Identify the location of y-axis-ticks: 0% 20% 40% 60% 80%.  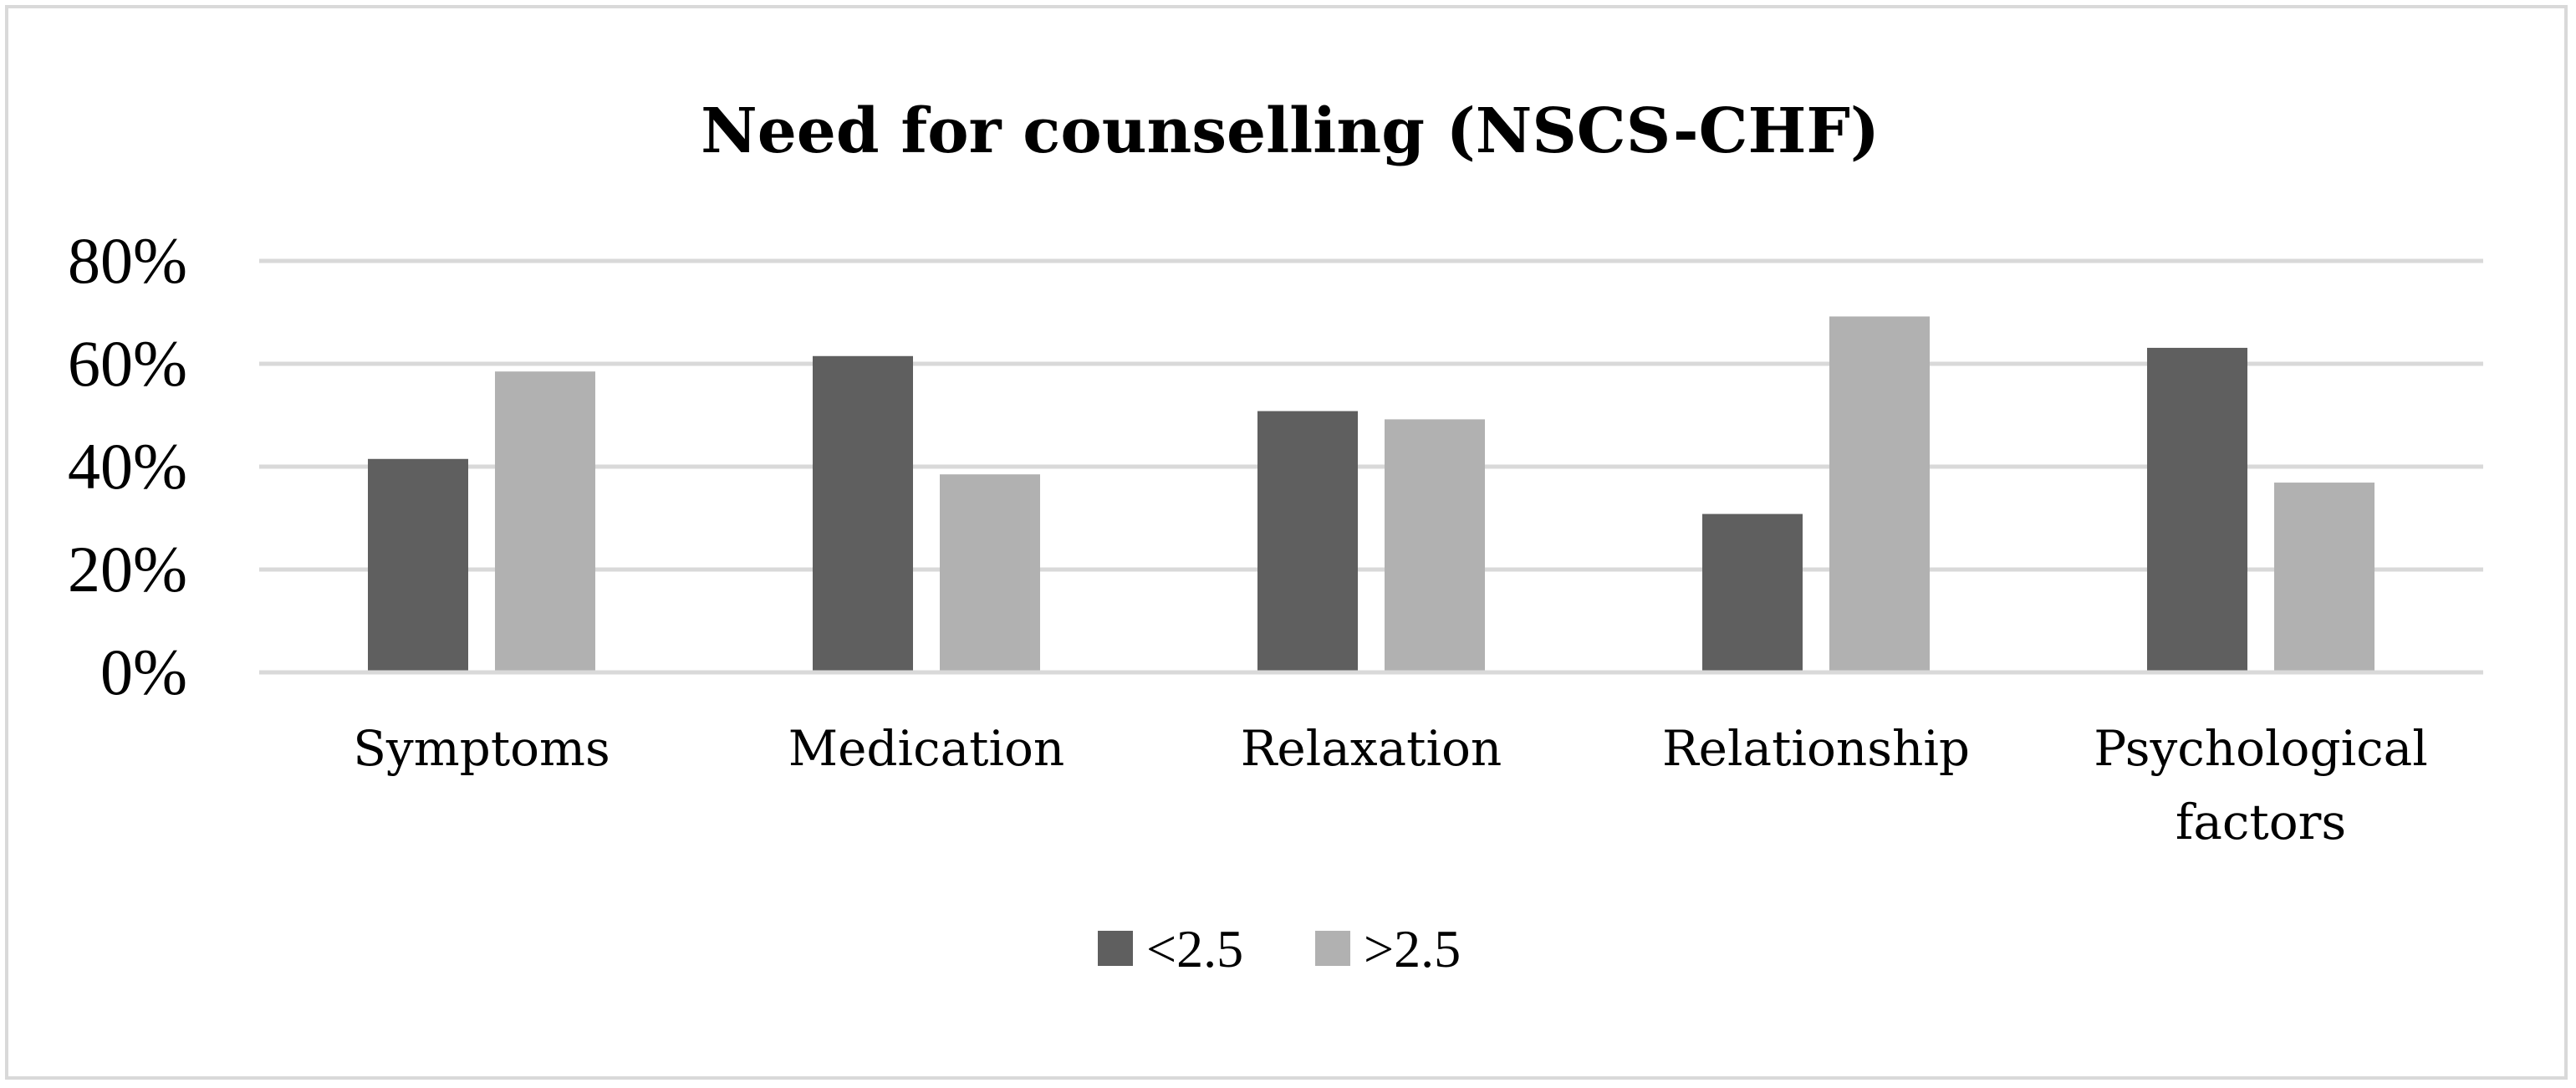
(128, 466).